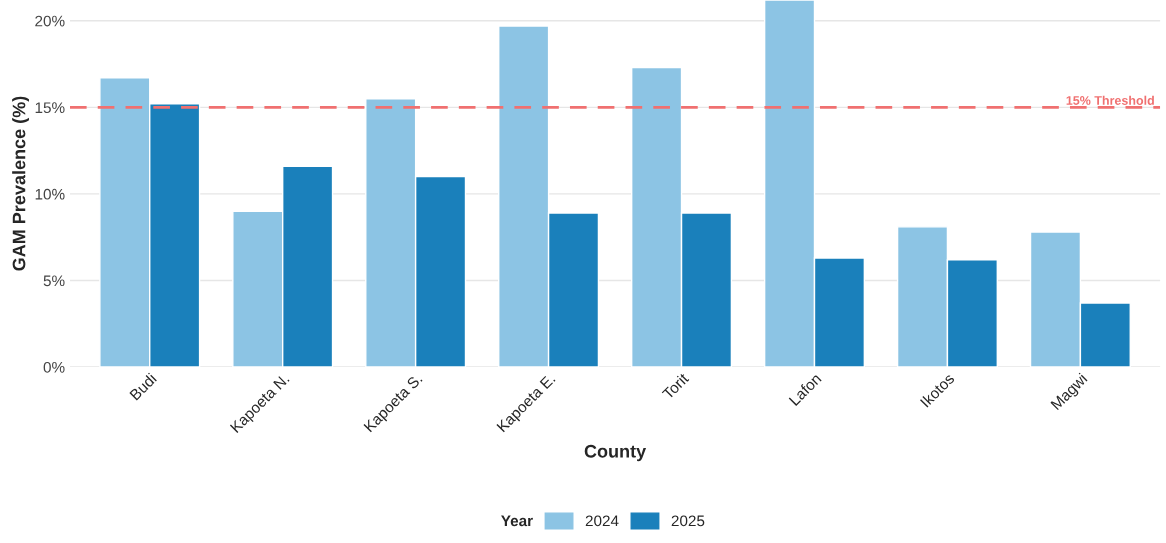  What do you see at coordinates (1110, 100) in the screenshot?
I see `ref-line-label: 15% Threshold` at bounding box center [1110, 100].